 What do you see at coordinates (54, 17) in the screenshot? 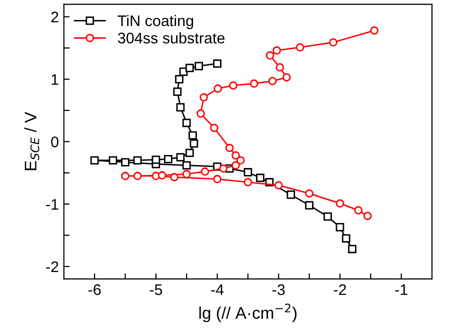
I see `y-tick-label: 2` at bounding box center [54, 17].